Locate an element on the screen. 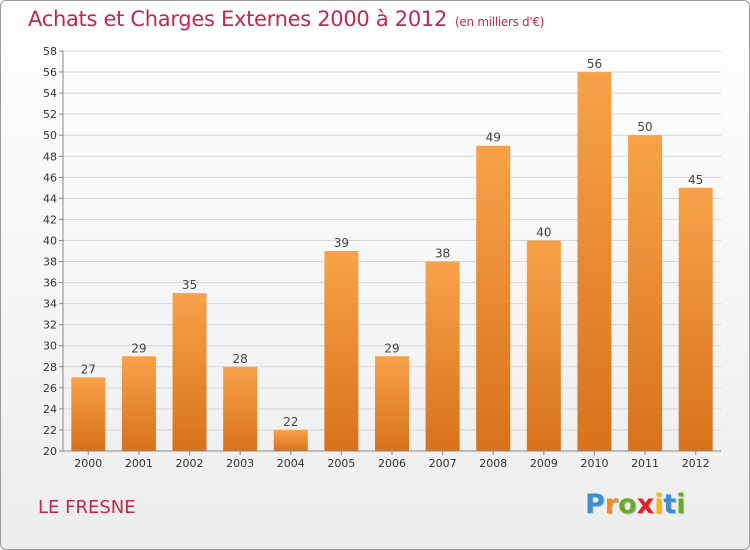 Image resolution: width=750 pixels, height=550 pixels. bar-value-2007: 38 is located at coordinates (442, 254).